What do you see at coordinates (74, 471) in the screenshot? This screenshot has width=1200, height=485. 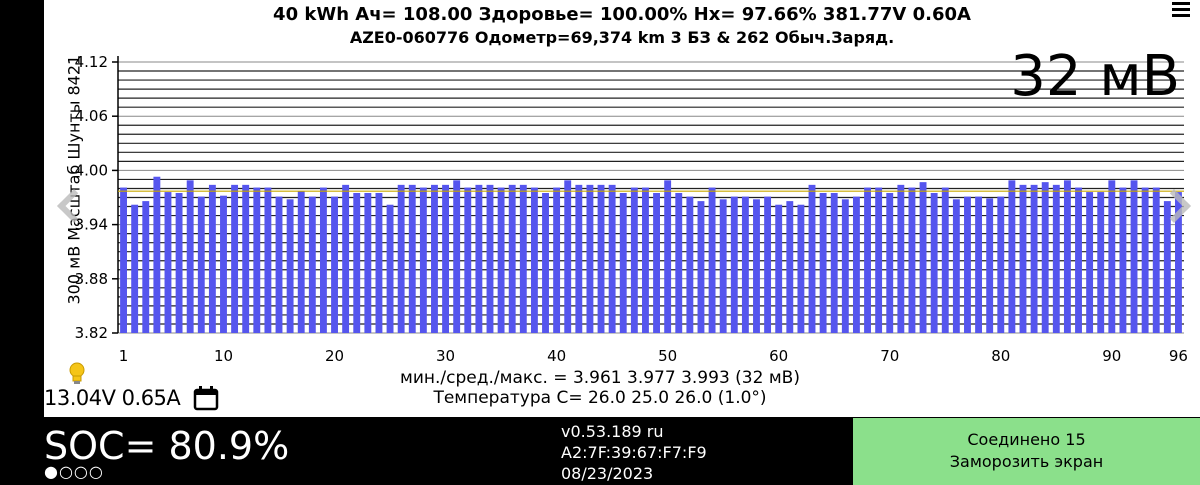 I see `page-indicator: ●○○○` at bounding box center [74, 471].